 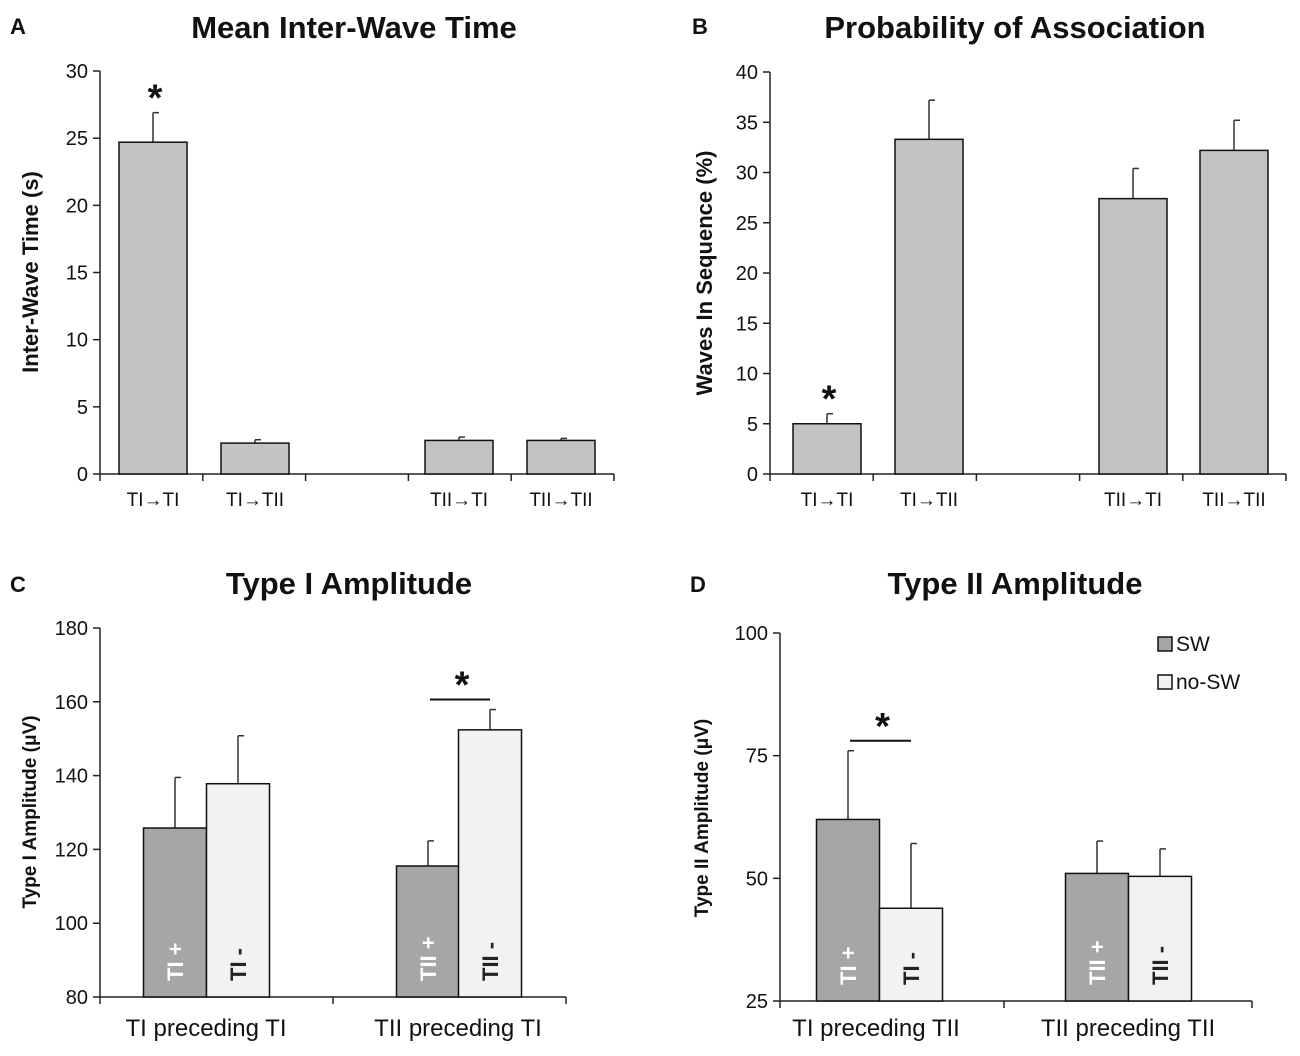 I want to click on x-tick-label: TI preceding TI, so click(x=206, y=1028).